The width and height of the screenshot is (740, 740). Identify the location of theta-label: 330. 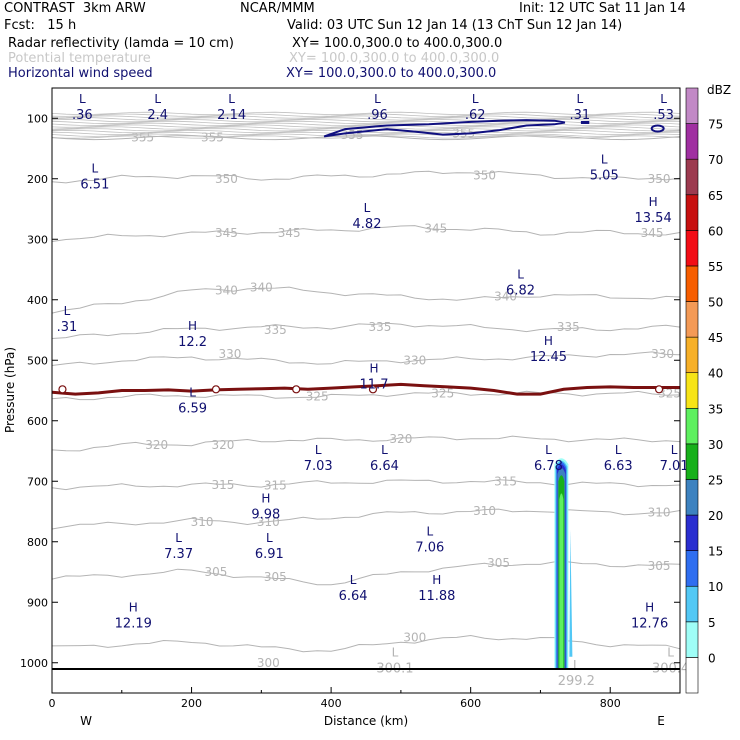
(414, 360).